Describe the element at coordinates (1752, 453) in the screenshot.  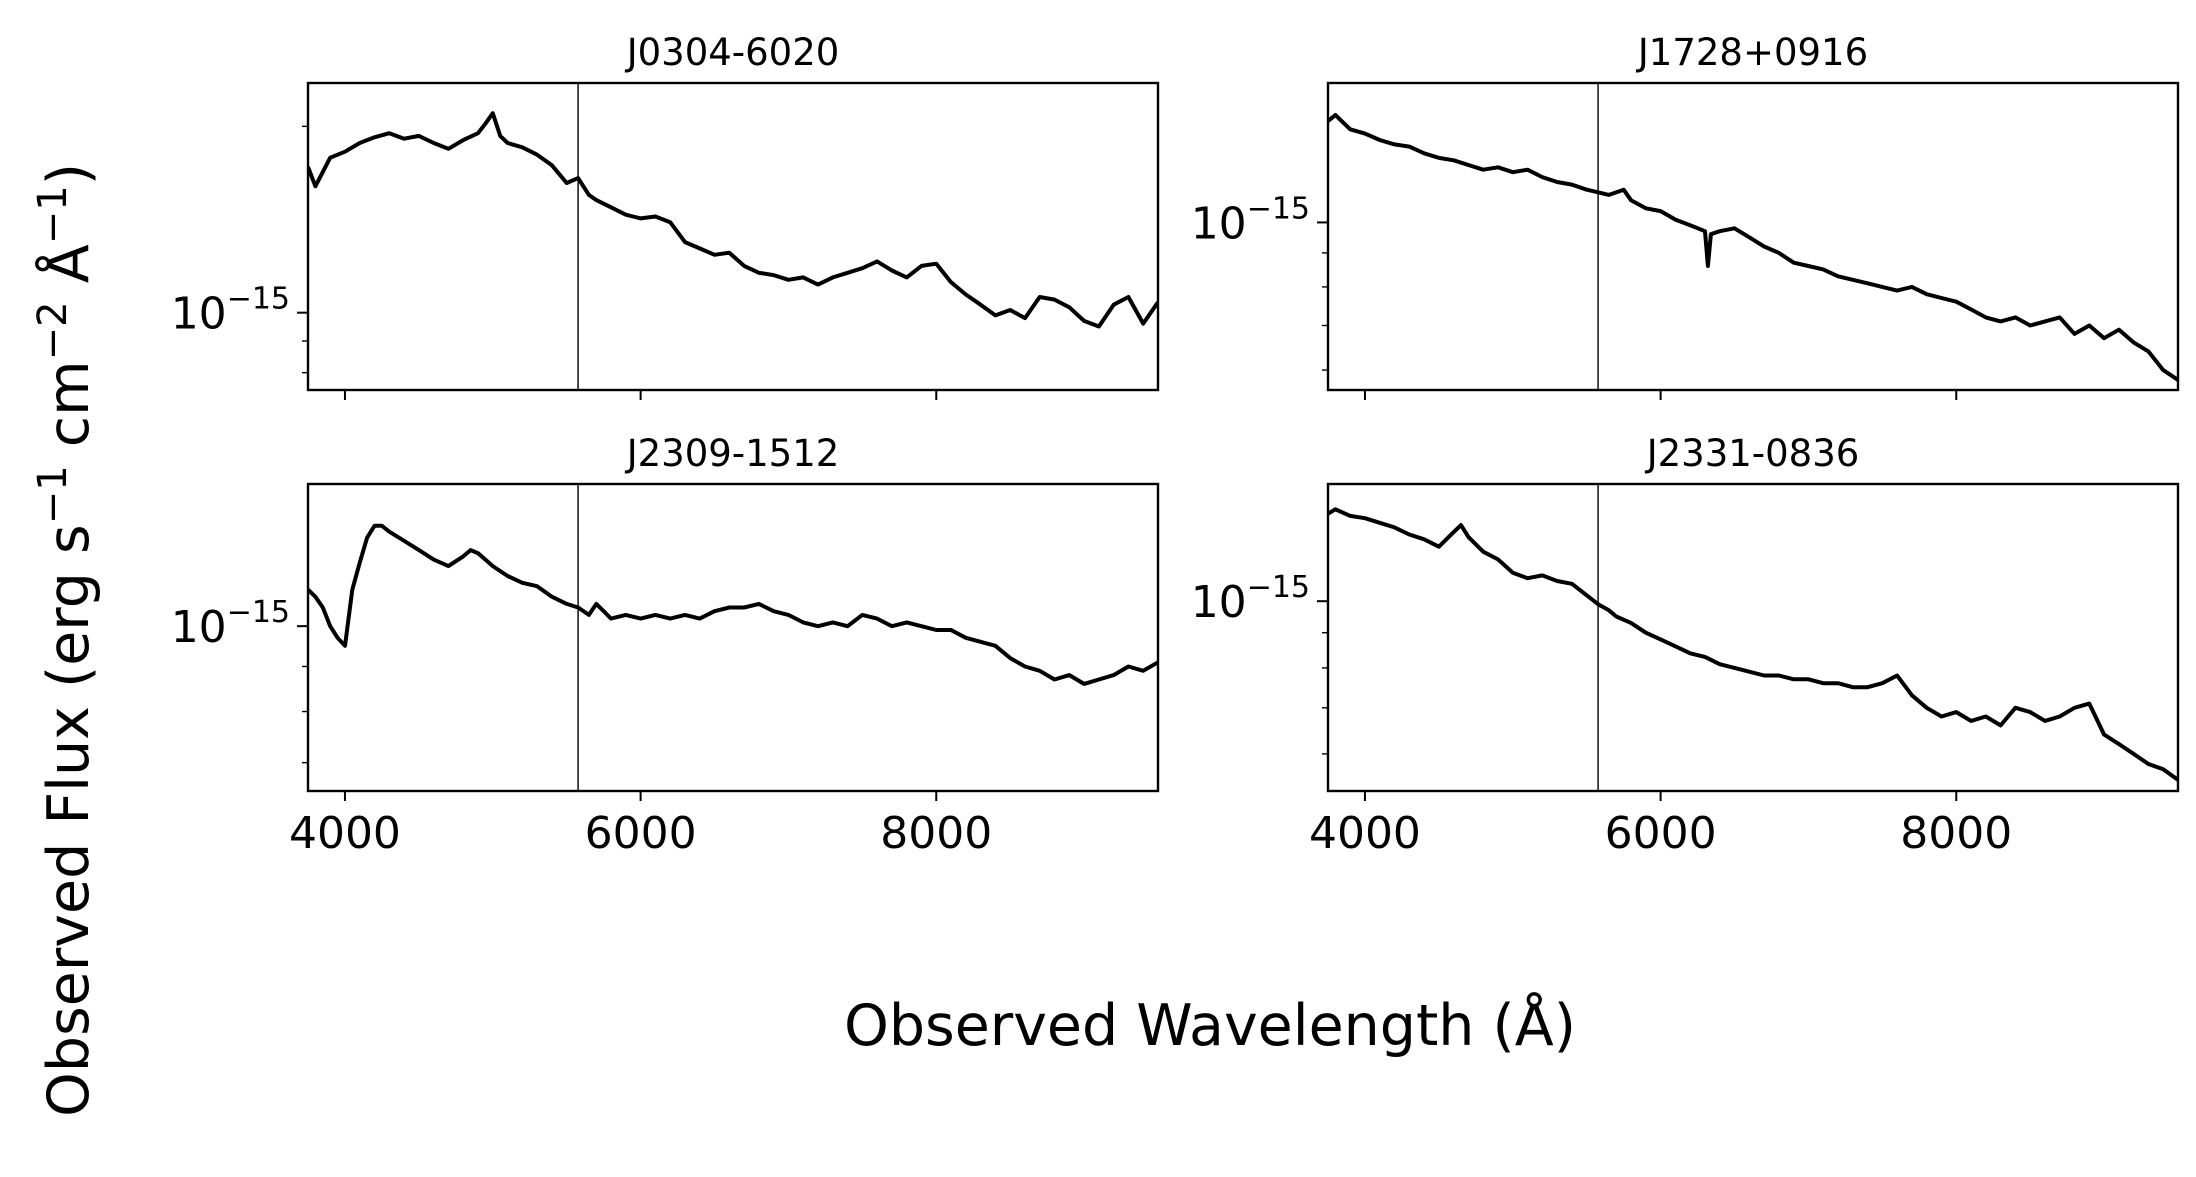
I see `panel-title-4: J2331-0836` at that location.